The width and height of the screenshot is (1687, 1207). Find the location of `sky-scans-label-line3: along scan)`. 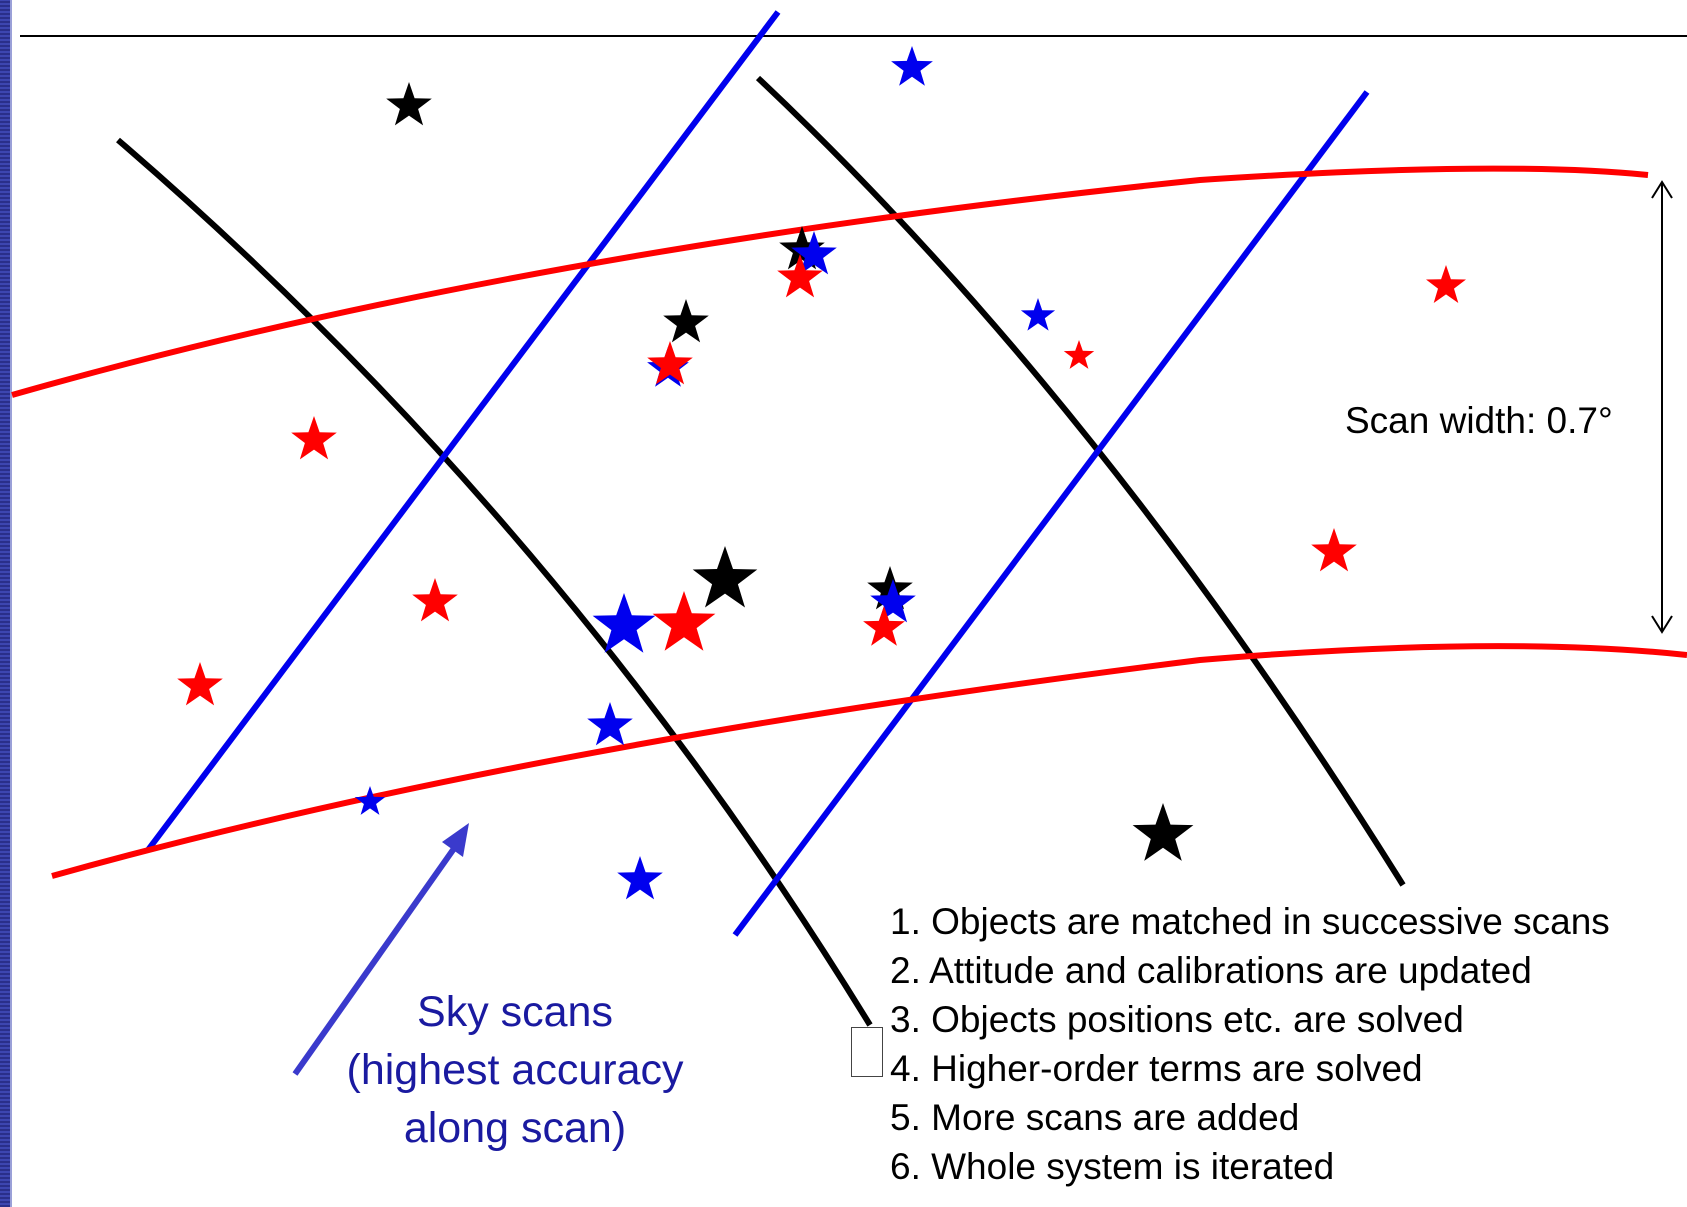

sky-scans-label-line3: along scan) is located at coordinates (515, 1128).